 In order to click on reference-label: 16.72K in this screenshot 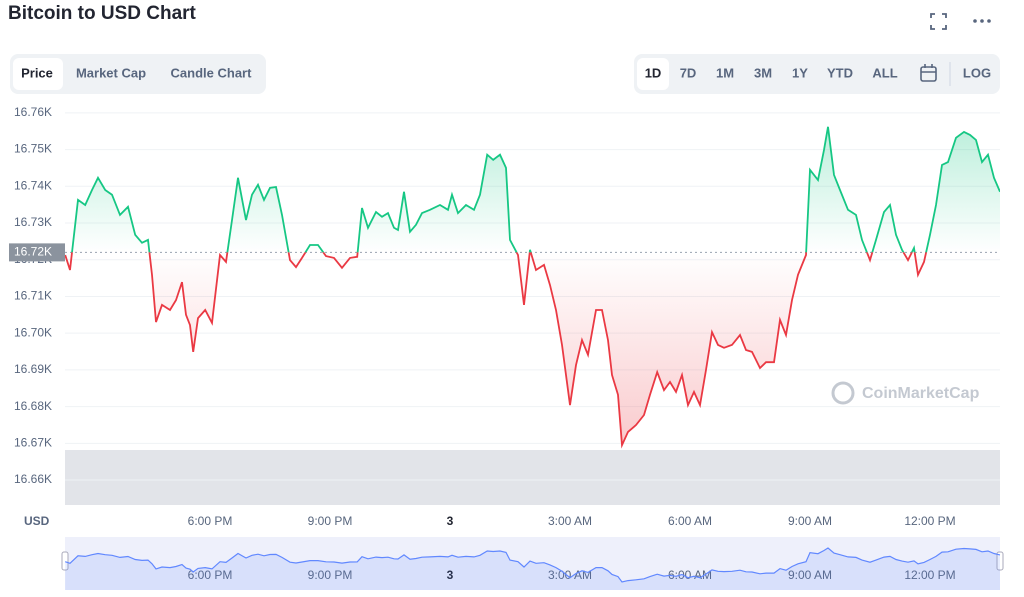, I will do `click(33, 252)`.